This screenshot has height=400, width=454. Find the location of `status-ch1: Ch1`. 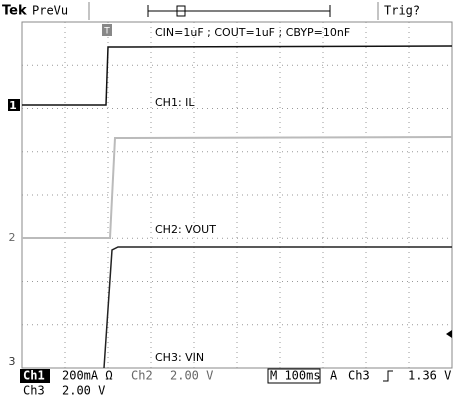

status-ch1: Ch1 is located at coordinates (34, 376).